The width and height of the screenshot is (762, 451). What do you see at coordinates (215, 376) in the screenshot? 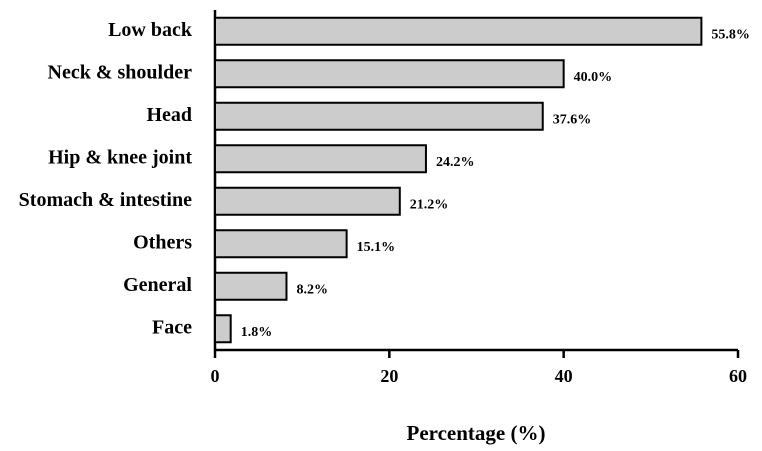
I see `x-tick-label: 0` at bounding box center [215, 376].